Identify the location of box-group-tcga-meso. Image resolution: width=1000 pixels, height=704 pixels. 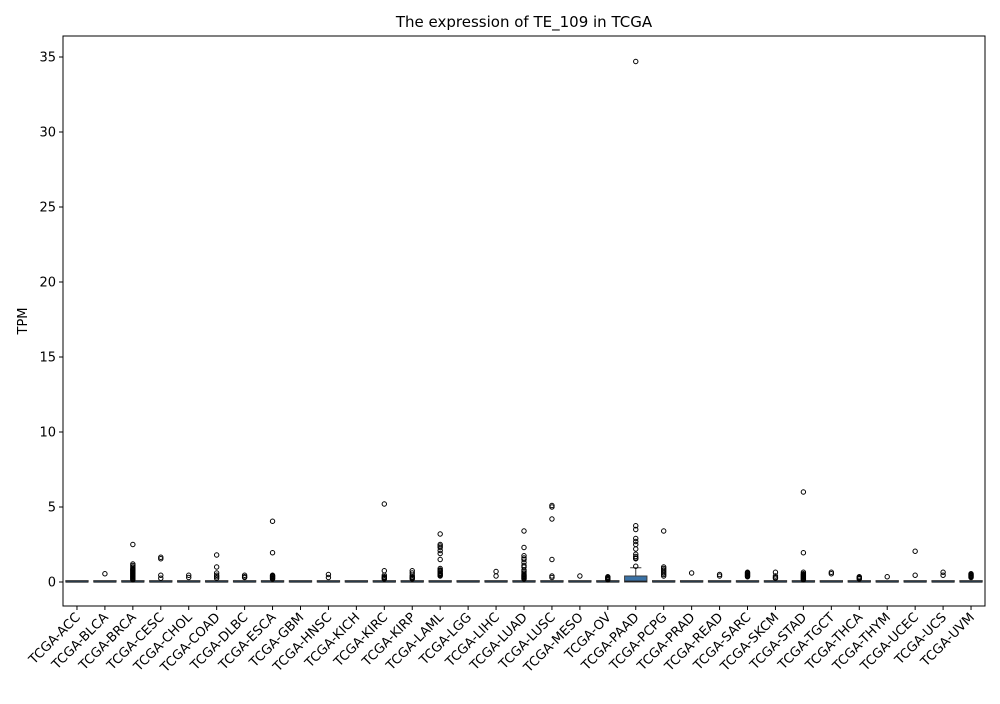
(580, 578).